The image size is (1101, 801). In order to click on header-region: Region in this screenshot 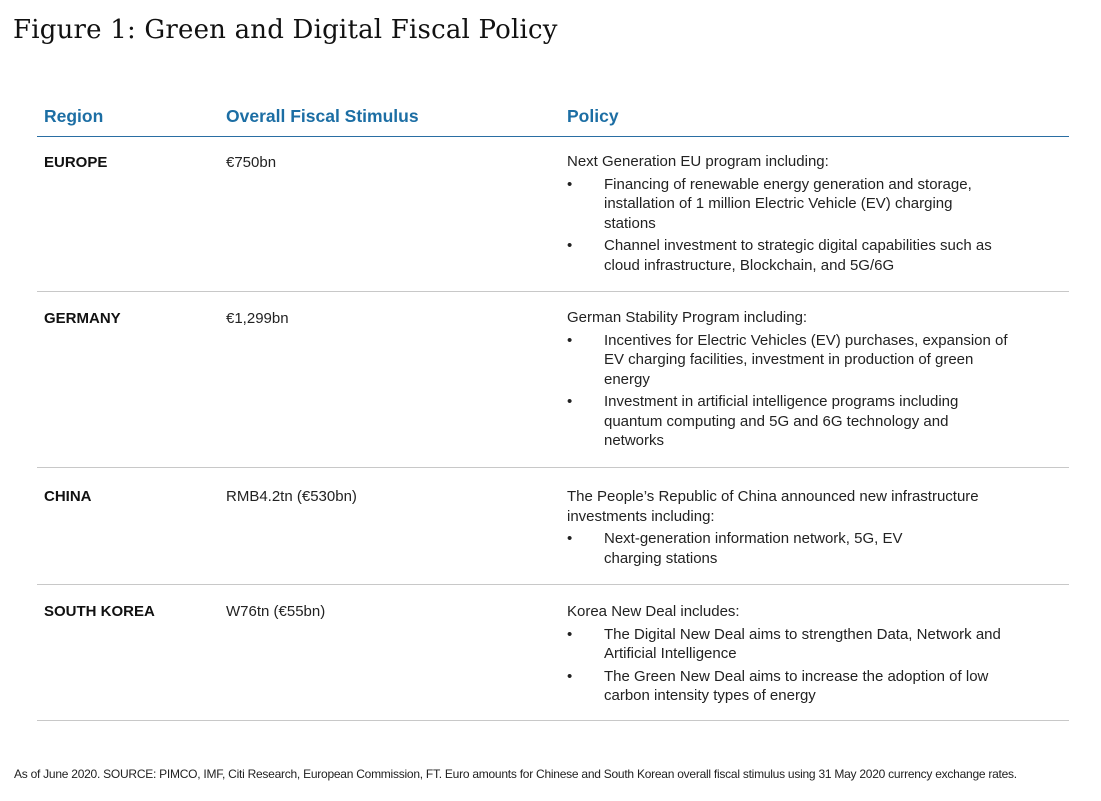, I will do `click(74, 116)`.